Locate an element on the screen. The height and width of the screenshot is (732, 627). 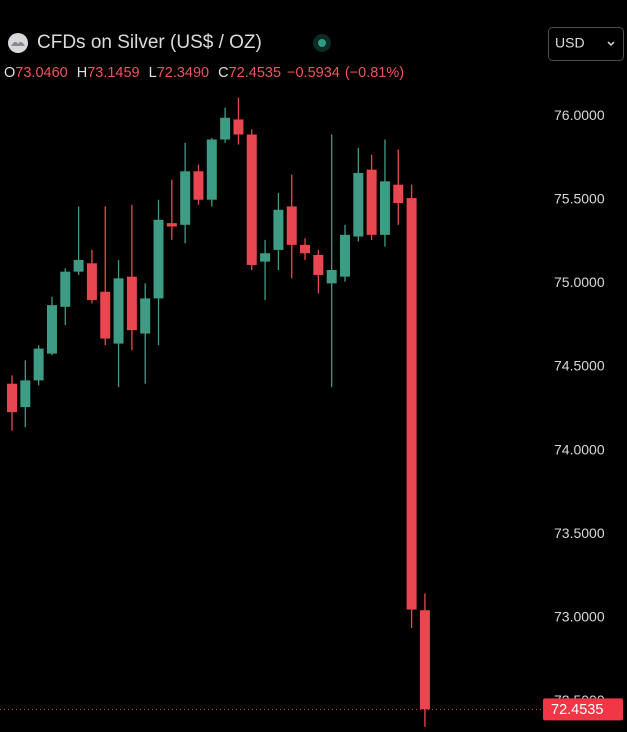
currency-label: USD is located at coordinates (570, 43).